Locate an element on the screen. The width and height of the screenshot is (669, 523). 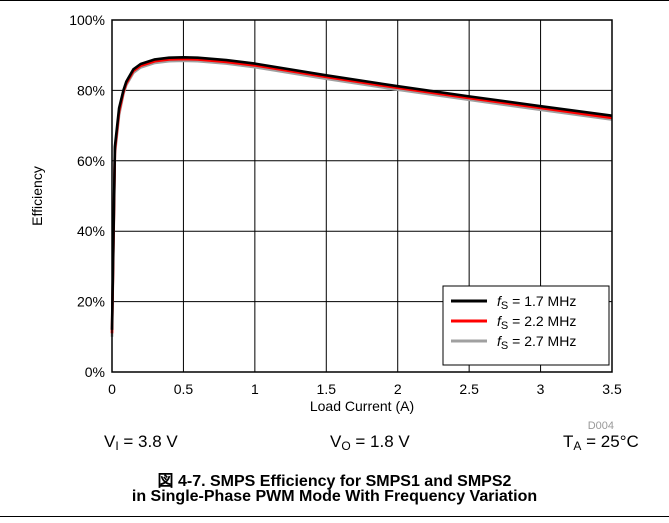
ambient-temperature-condition: TA = 25°C is located at coordinates (601, 442).